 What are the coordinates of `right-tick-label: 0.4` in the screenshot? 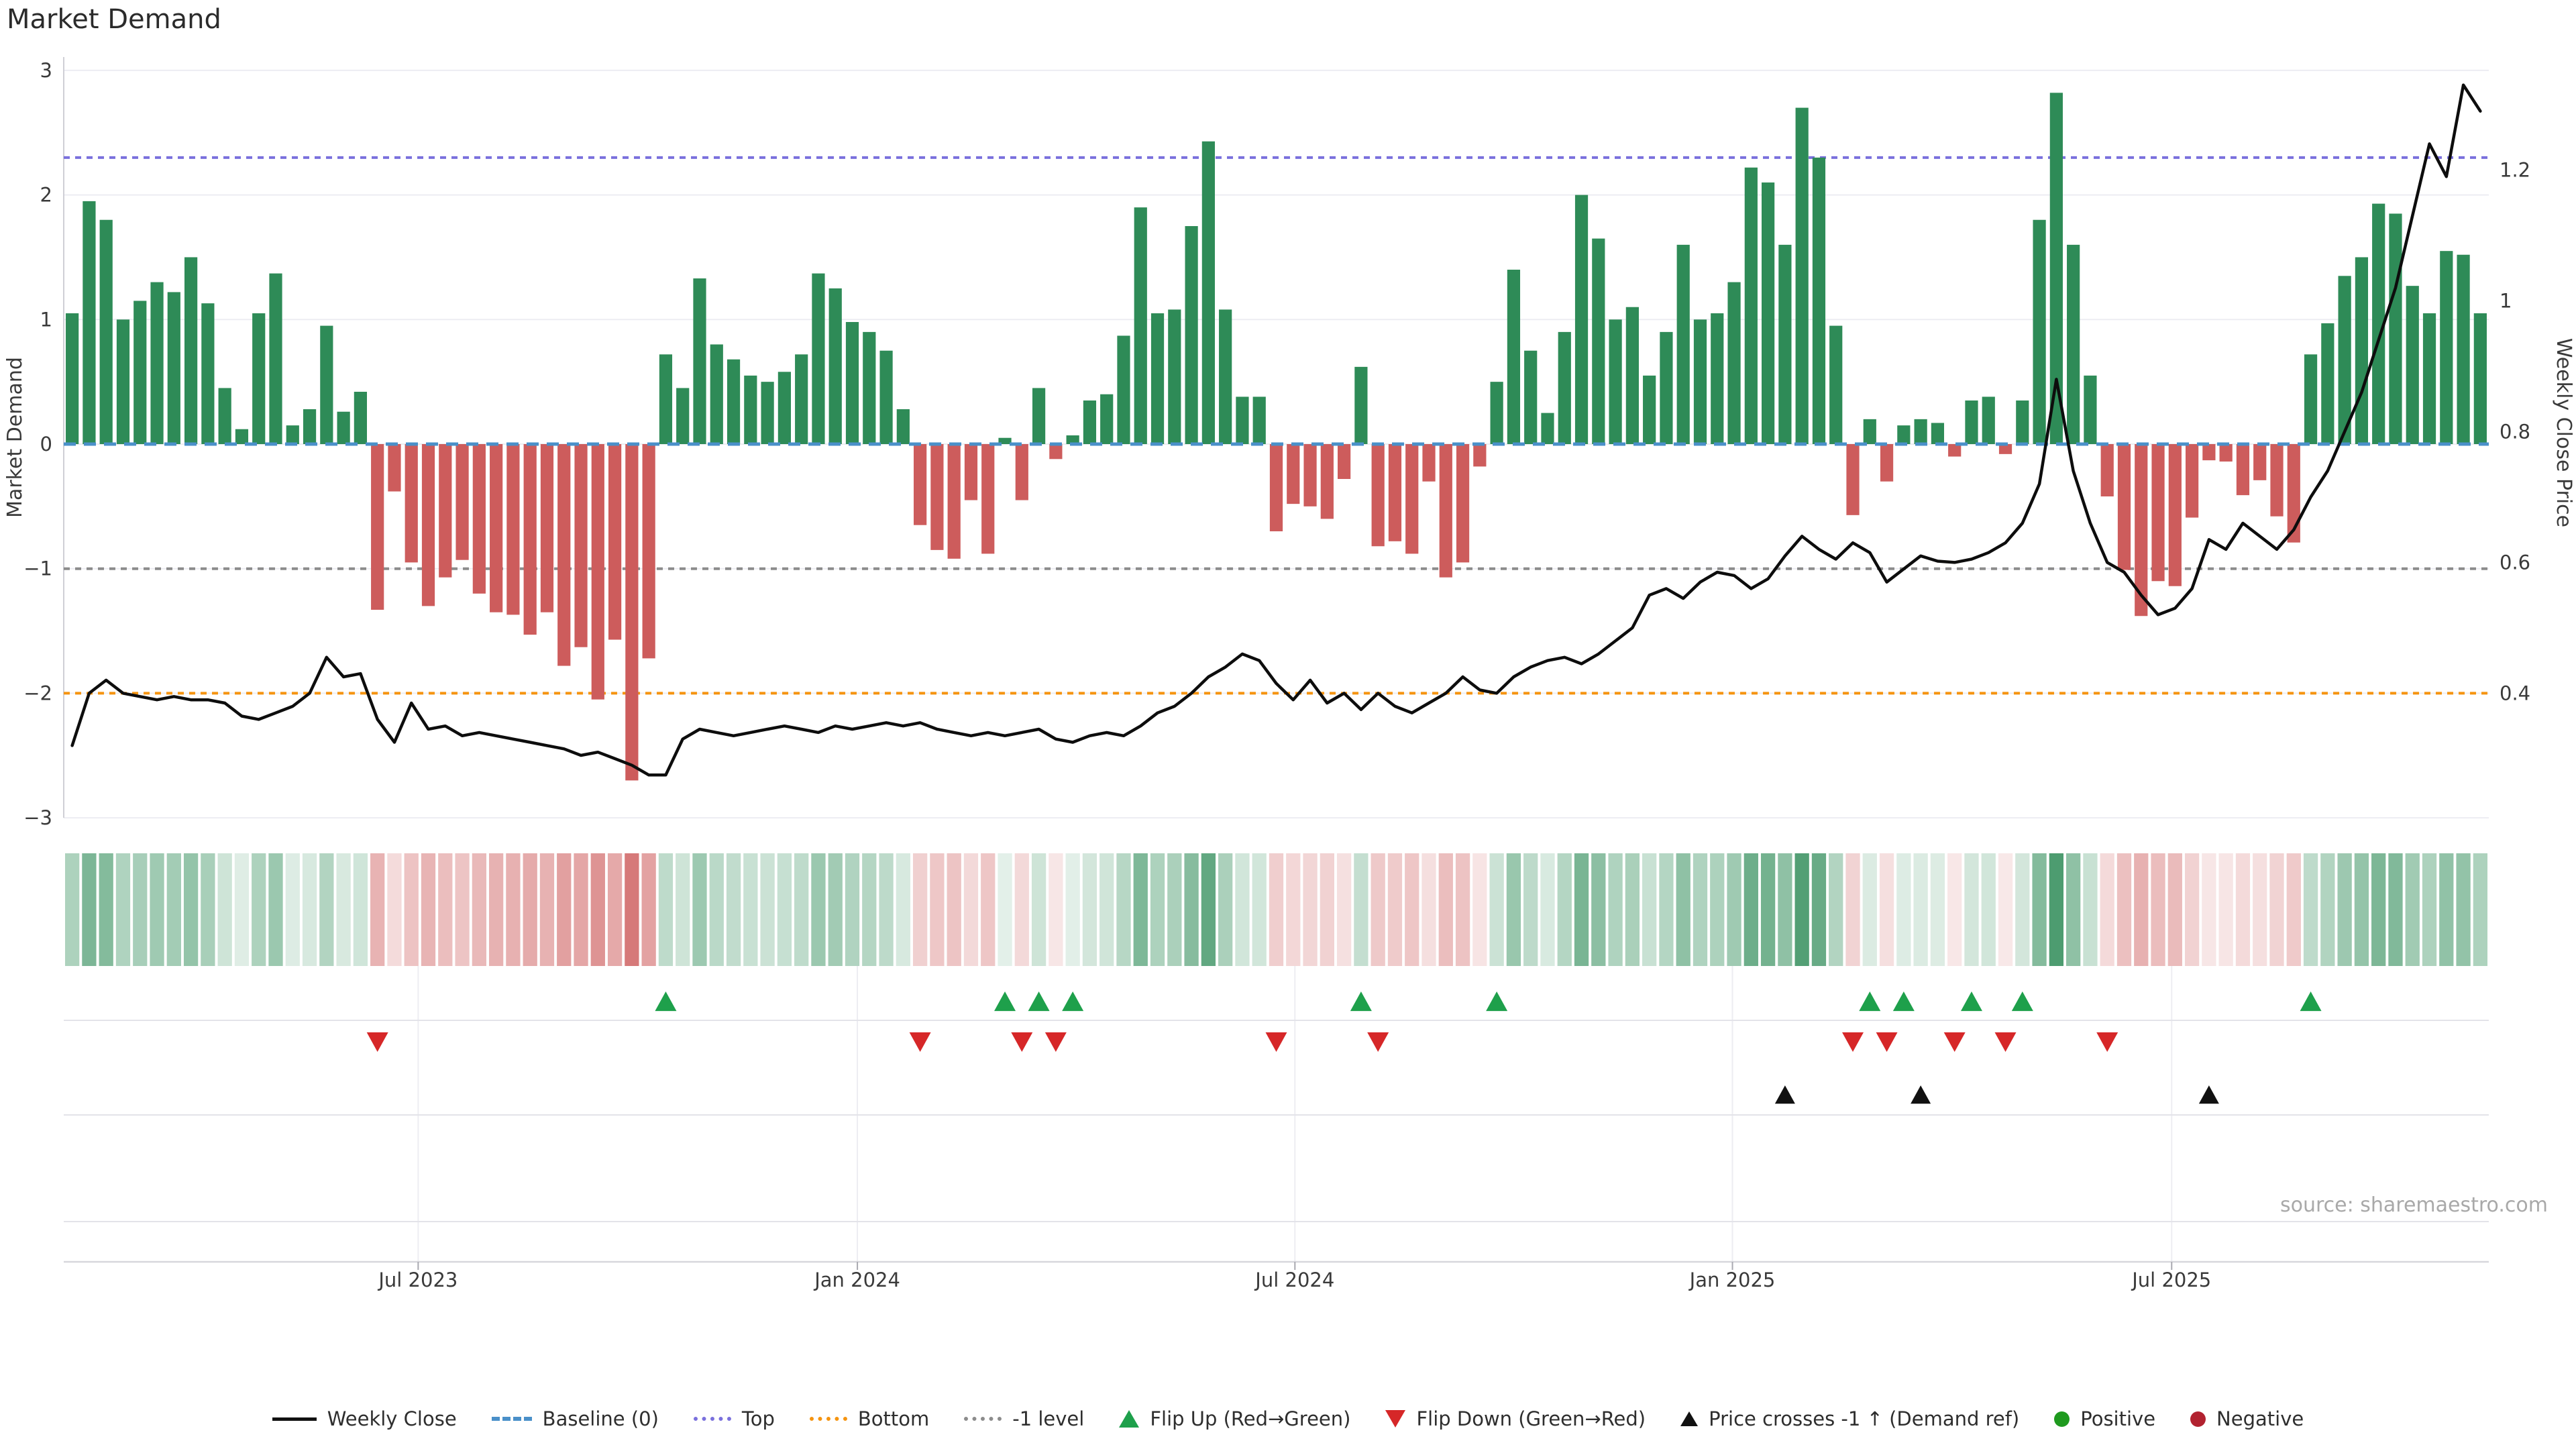 It's located at (2515, 693).